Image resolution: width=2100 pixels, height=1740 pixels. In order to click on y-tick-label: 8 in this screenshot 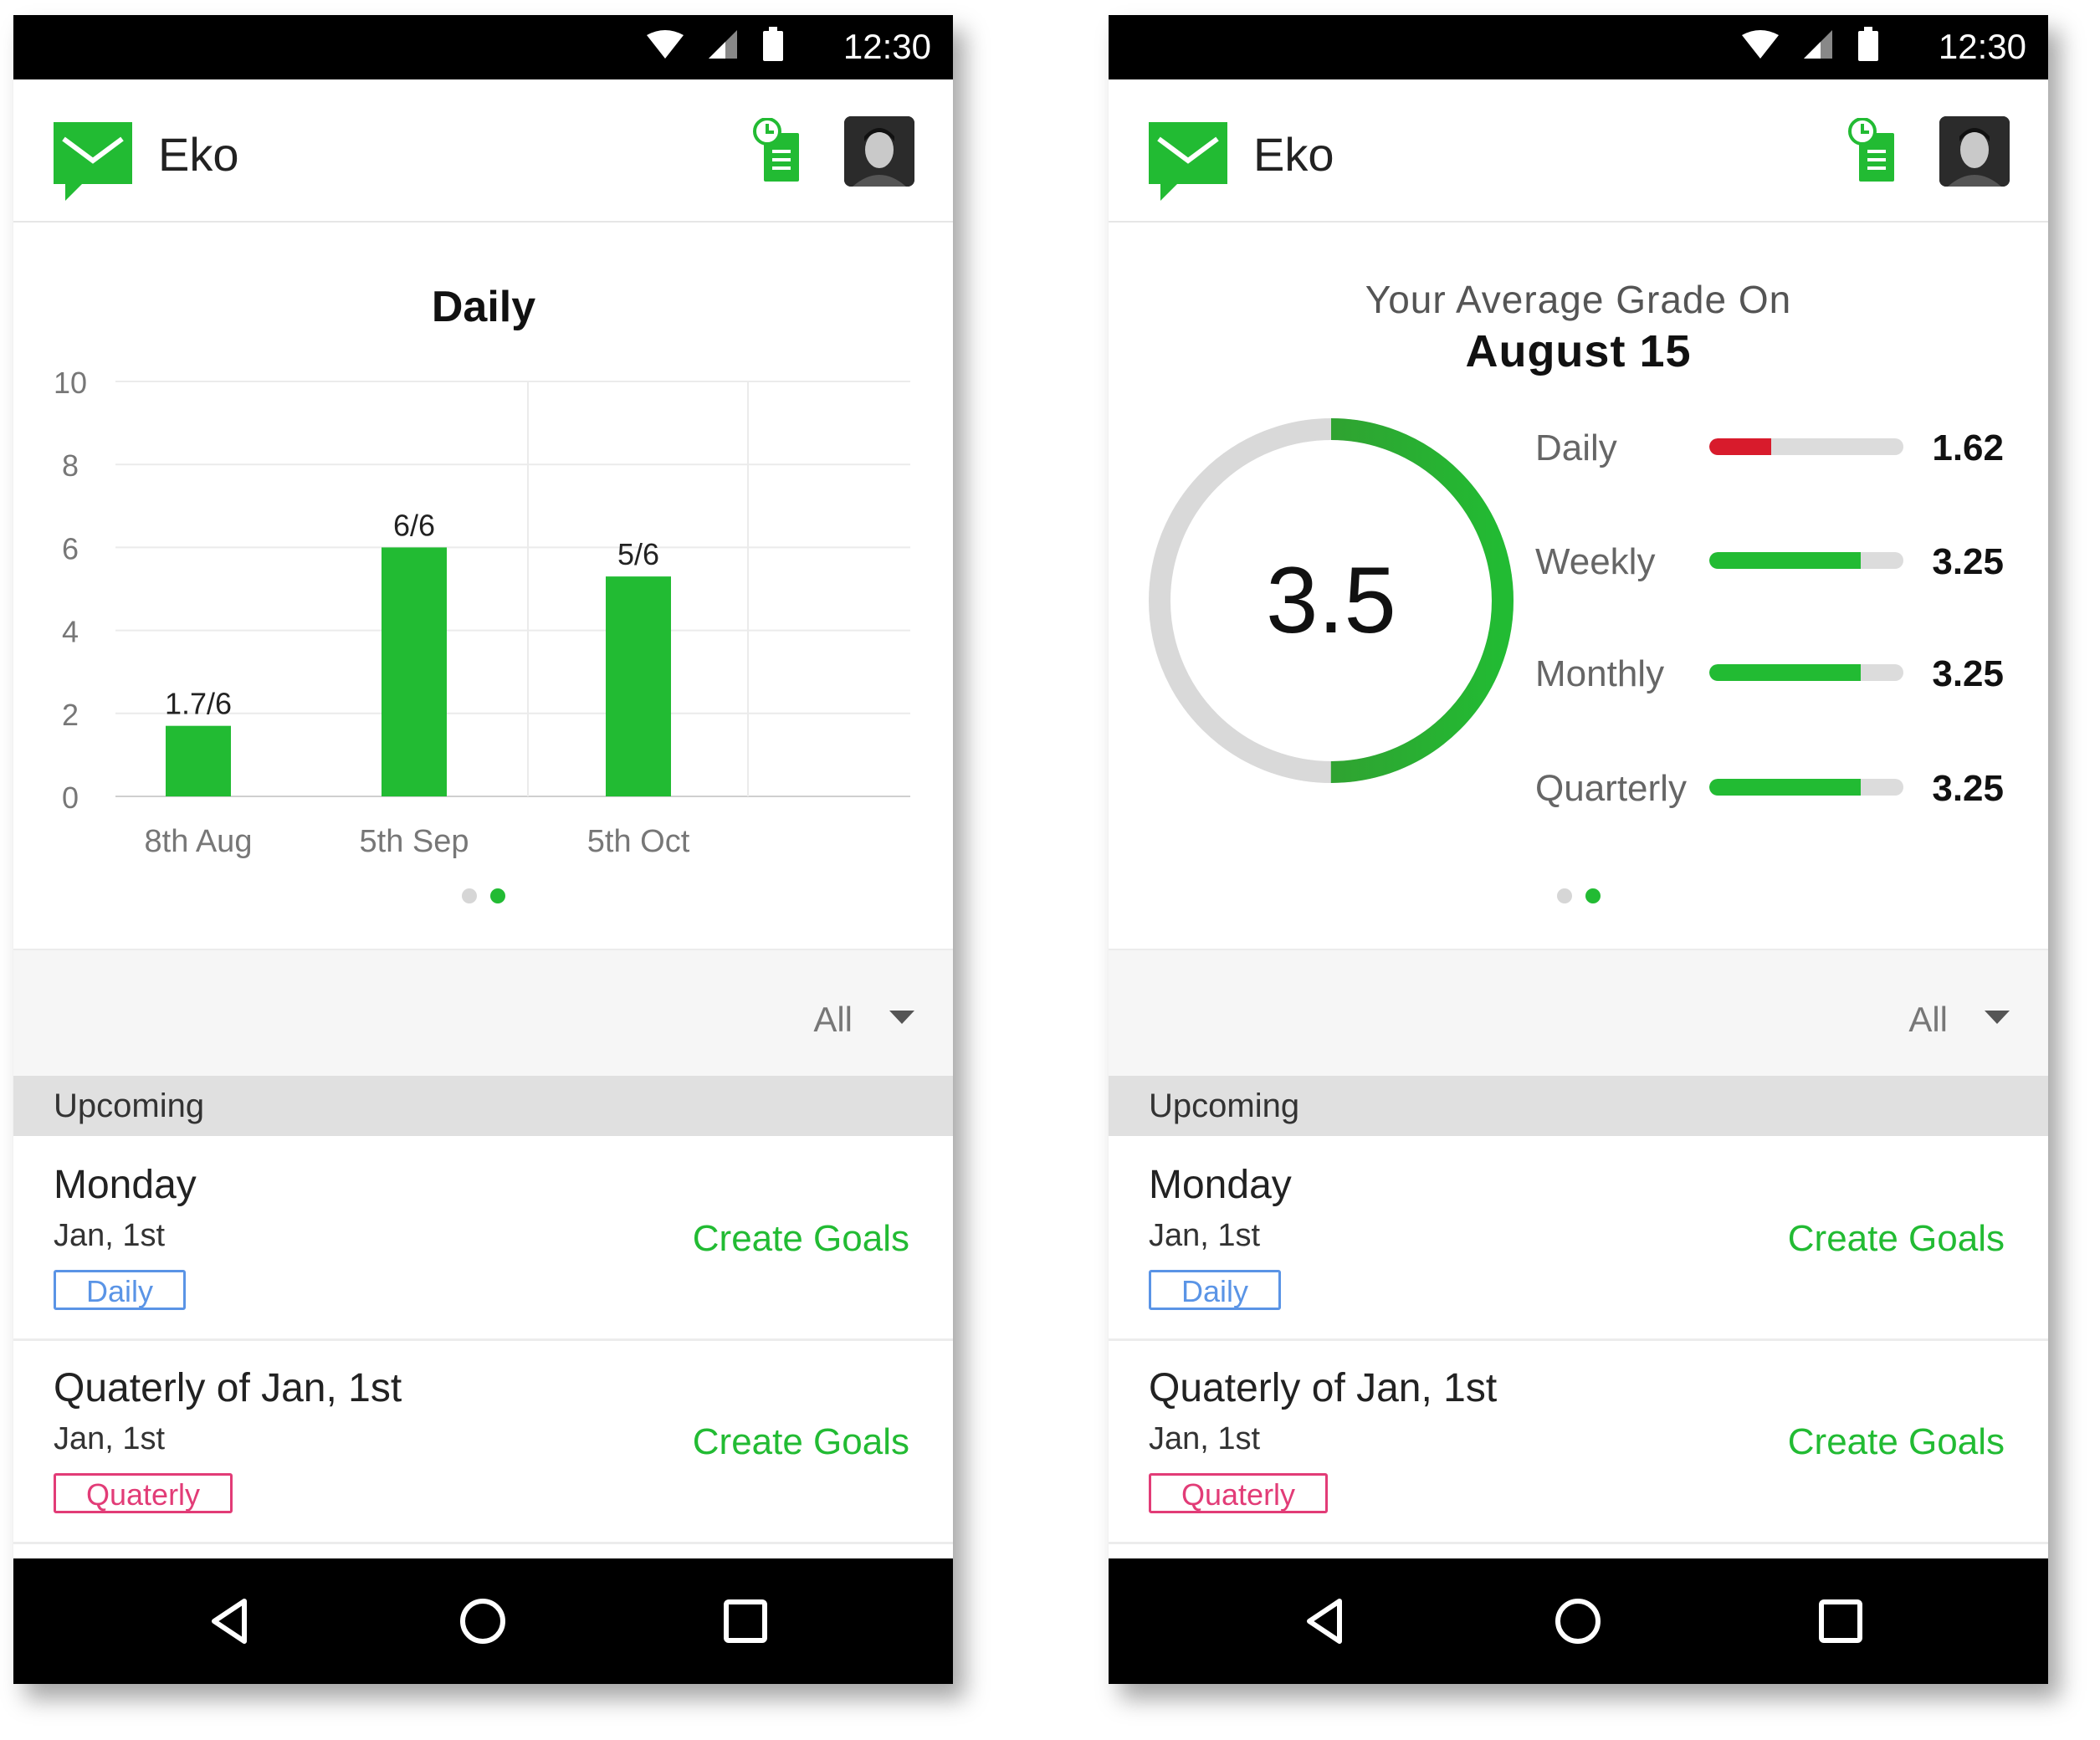, I will do `click(70, 466)`.